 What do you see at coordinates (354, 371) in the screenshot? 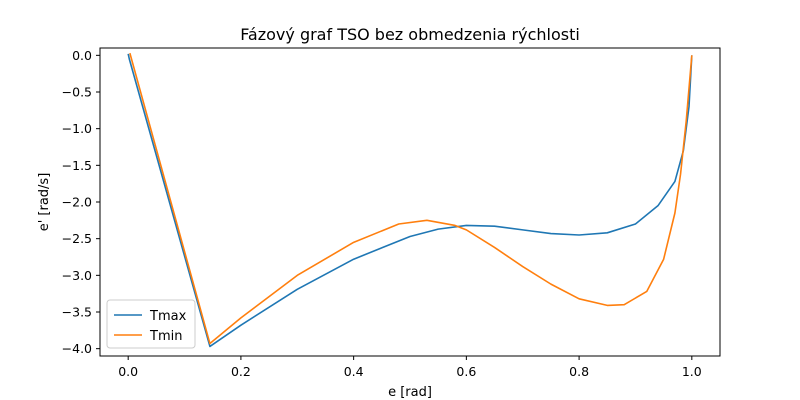
I see `x-tick-label: 0.4` at bounding box center [354, 371].